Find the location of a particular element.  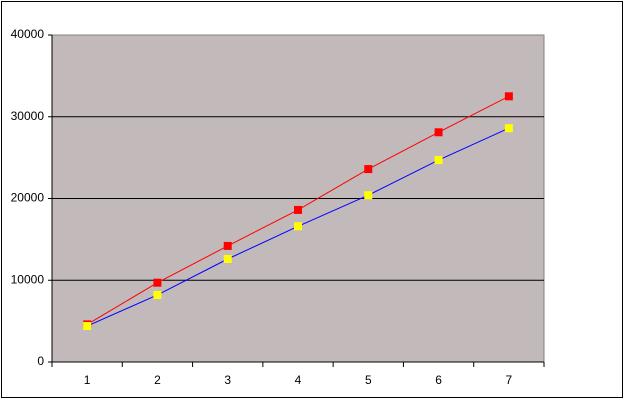

y-tick-label: 20000 is located at coordinates (28, 198).